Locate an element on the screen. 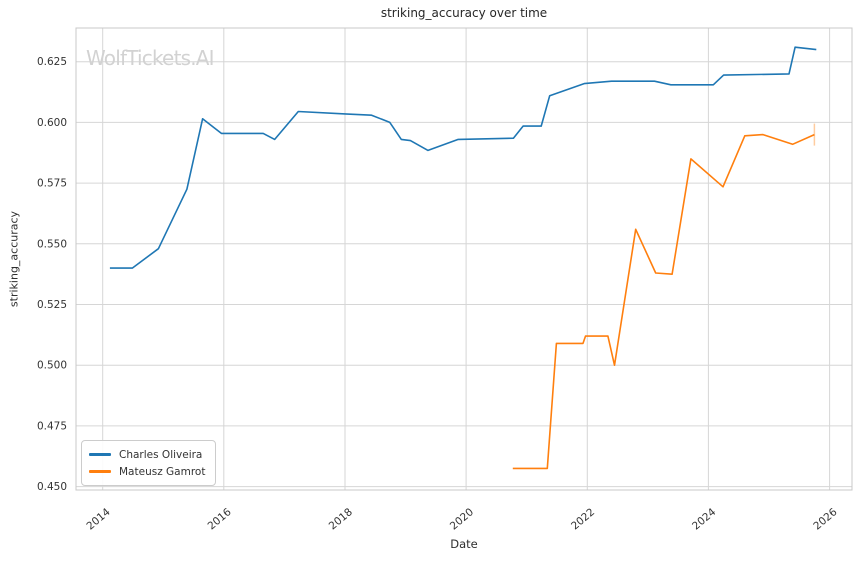 The width and height of the screenshot is (860, 561). y-tick-label-0.475: 0.475 is located at coordinates (52, 426).